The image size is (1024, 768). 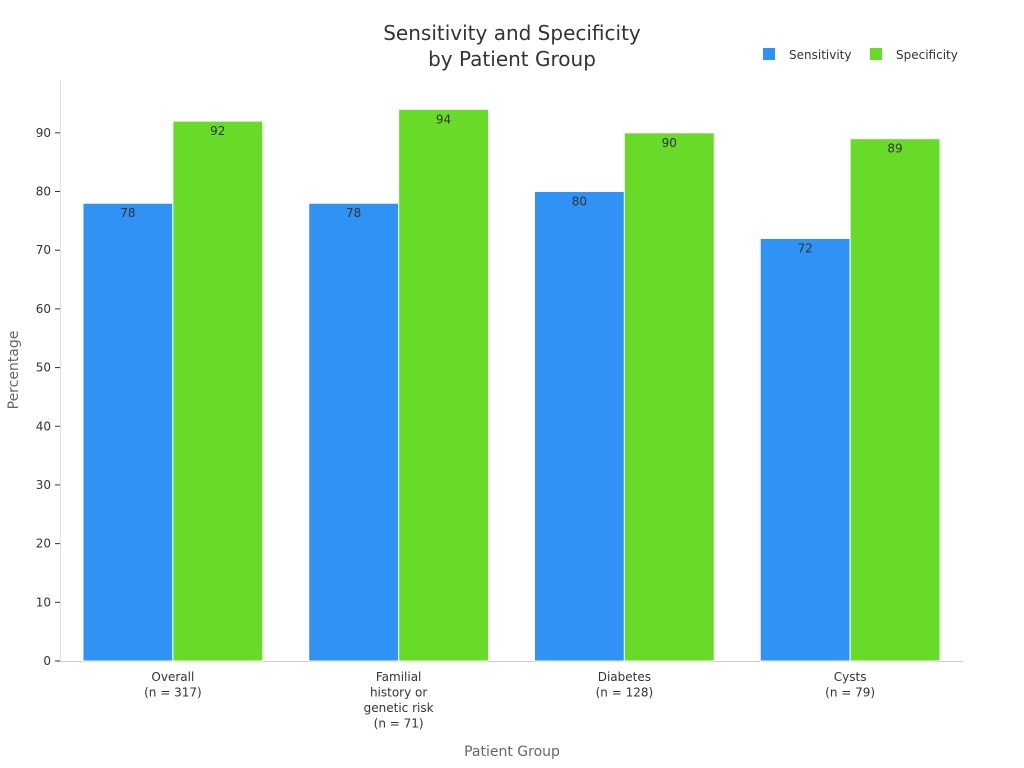 I want to click on x-tick-label-line: (n = 79), so click(x=850, y=693).